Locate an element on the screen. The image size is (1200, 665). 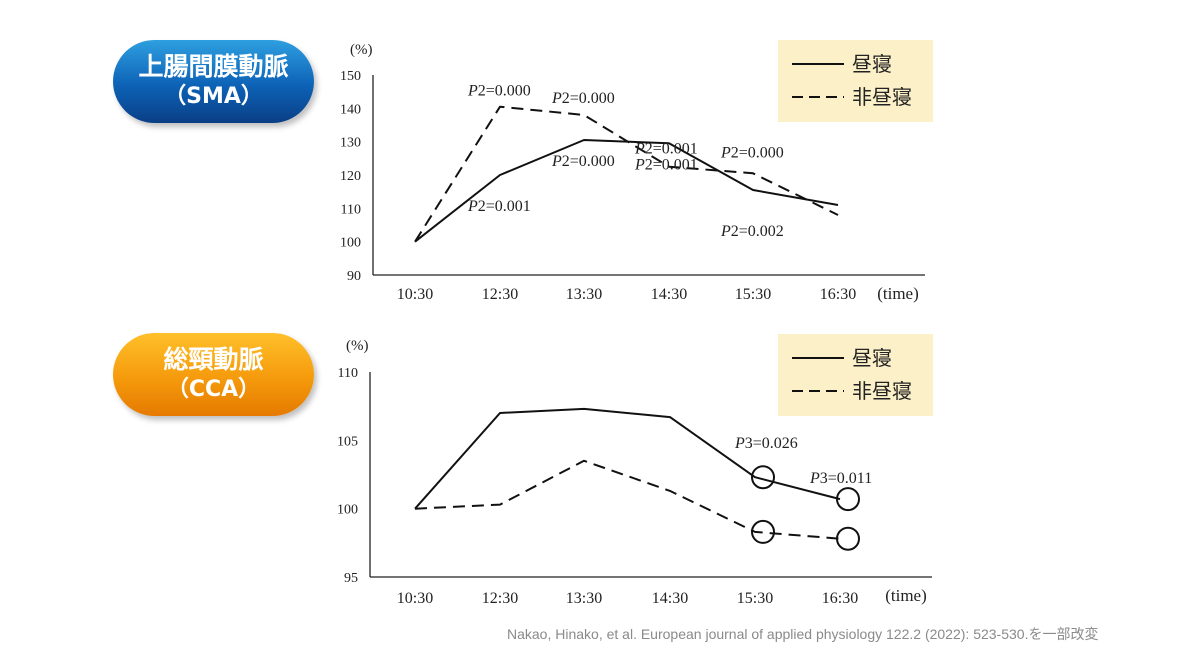
y-tick-label: 150 is located at coordinates (350, 76).